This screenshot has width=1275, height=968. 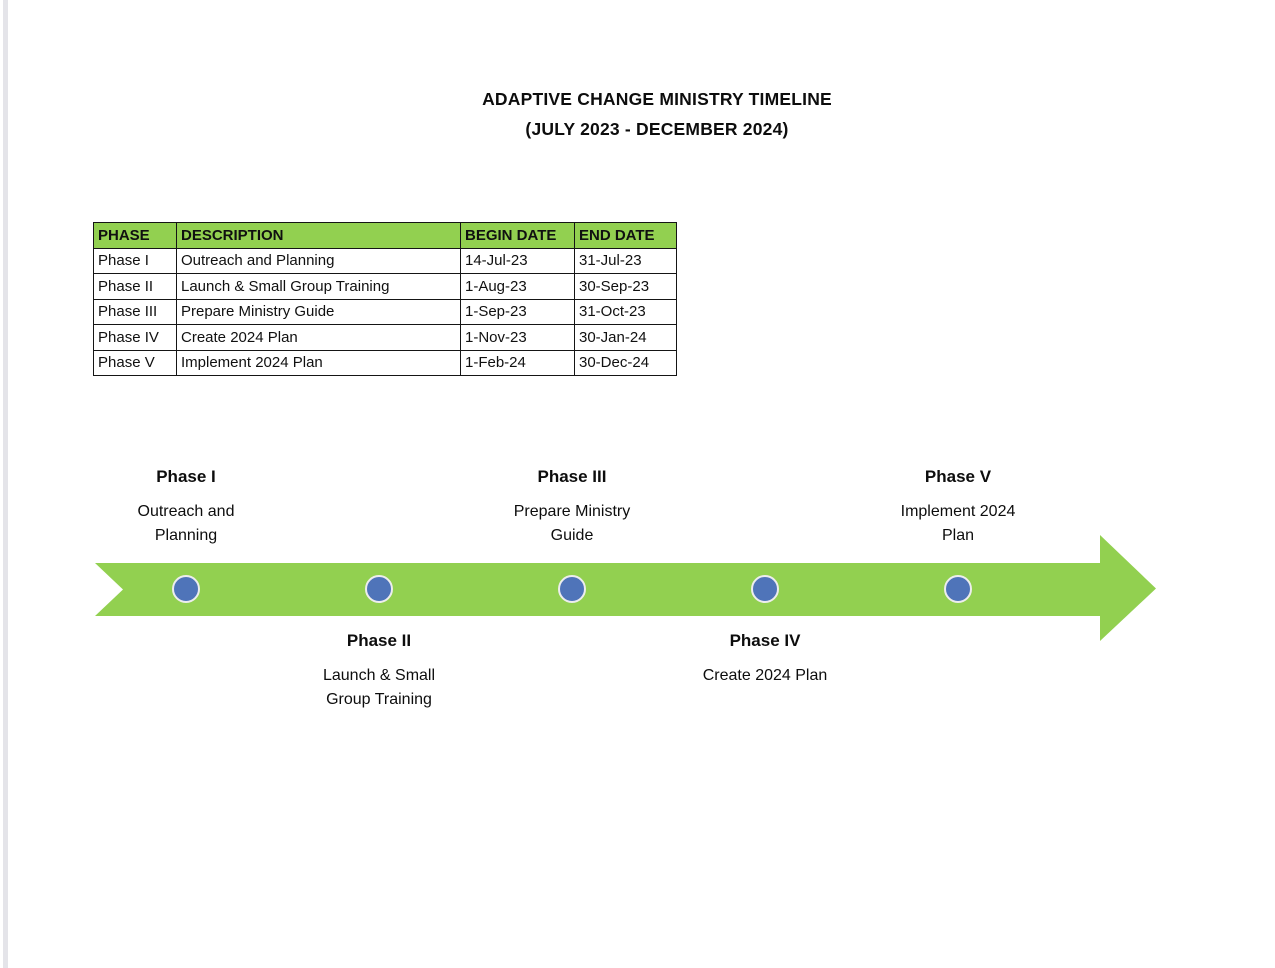 I want to click on table-header-cell: END DATE, so click(x=625, y=235).